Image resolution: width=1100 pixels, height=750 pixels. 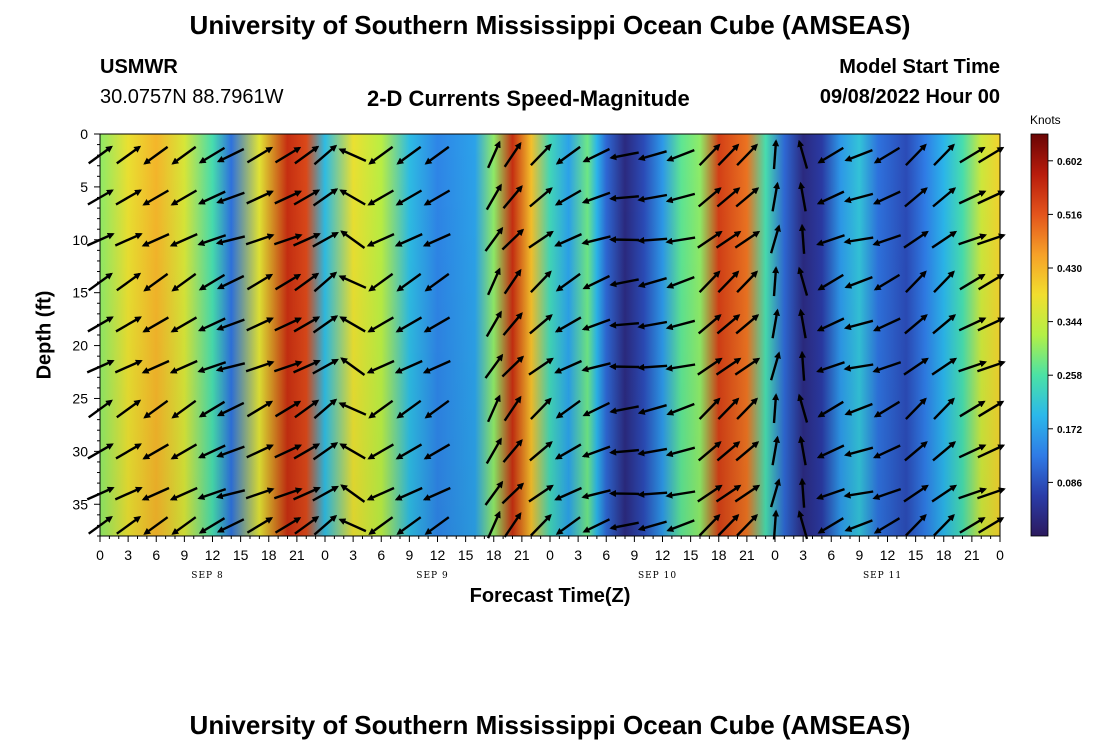 I want to click on date-label: SEP 11, so click(x=882, y=576).